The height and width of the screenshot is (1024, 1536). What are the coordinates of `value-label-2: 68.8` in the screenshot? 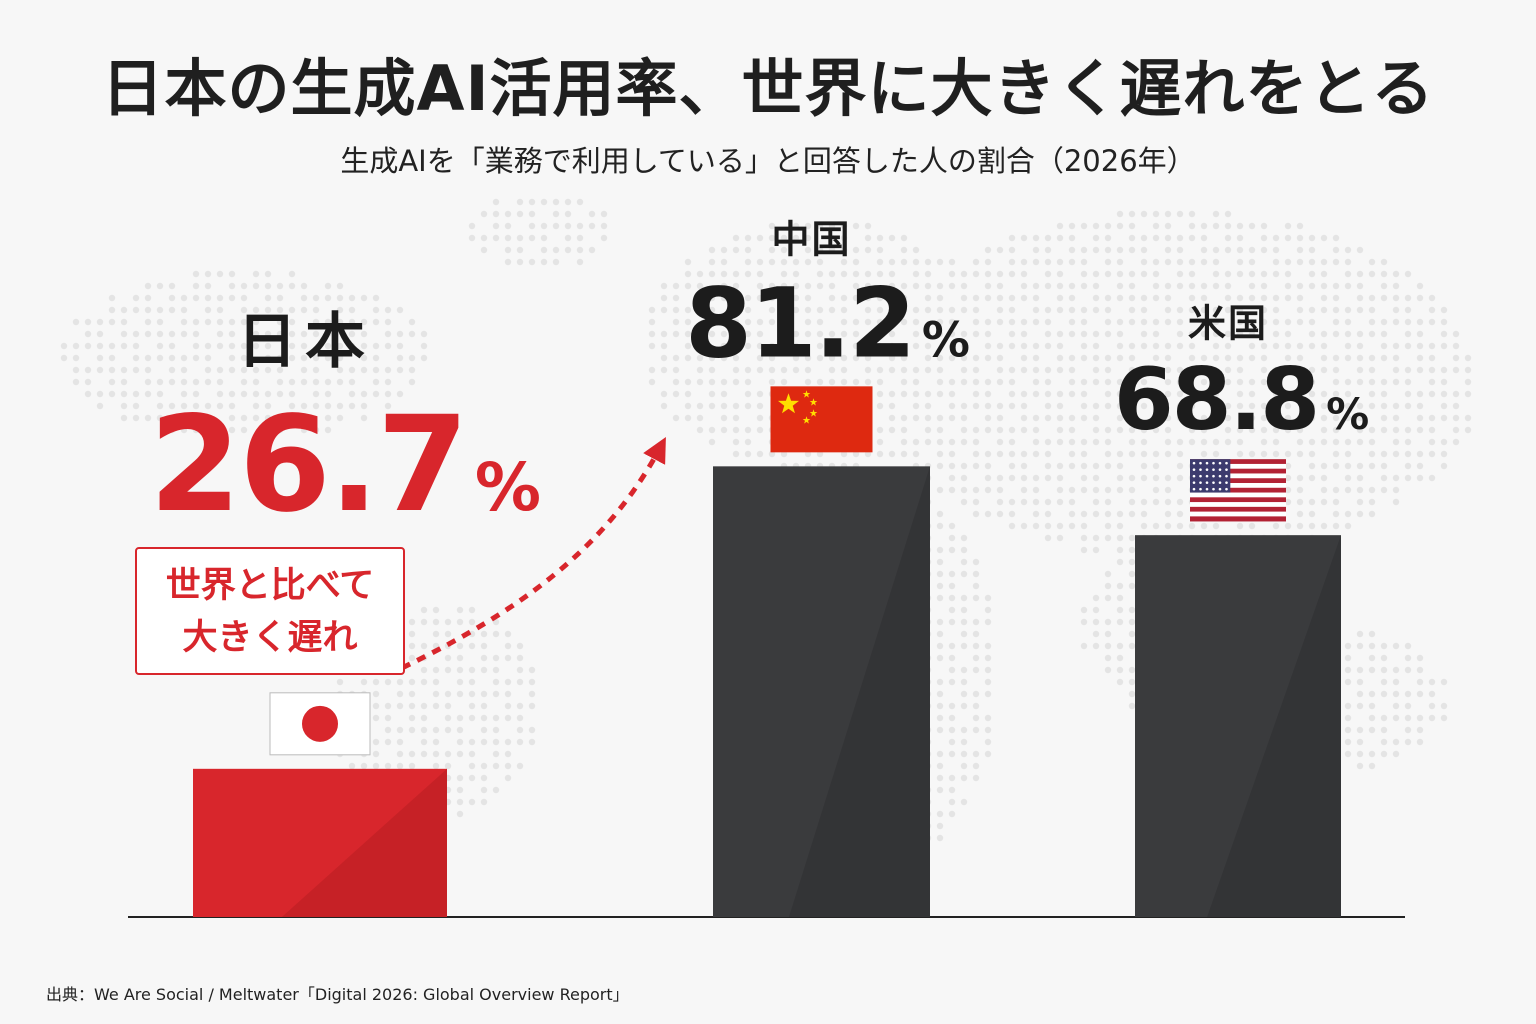 It's located at (1216, 400).